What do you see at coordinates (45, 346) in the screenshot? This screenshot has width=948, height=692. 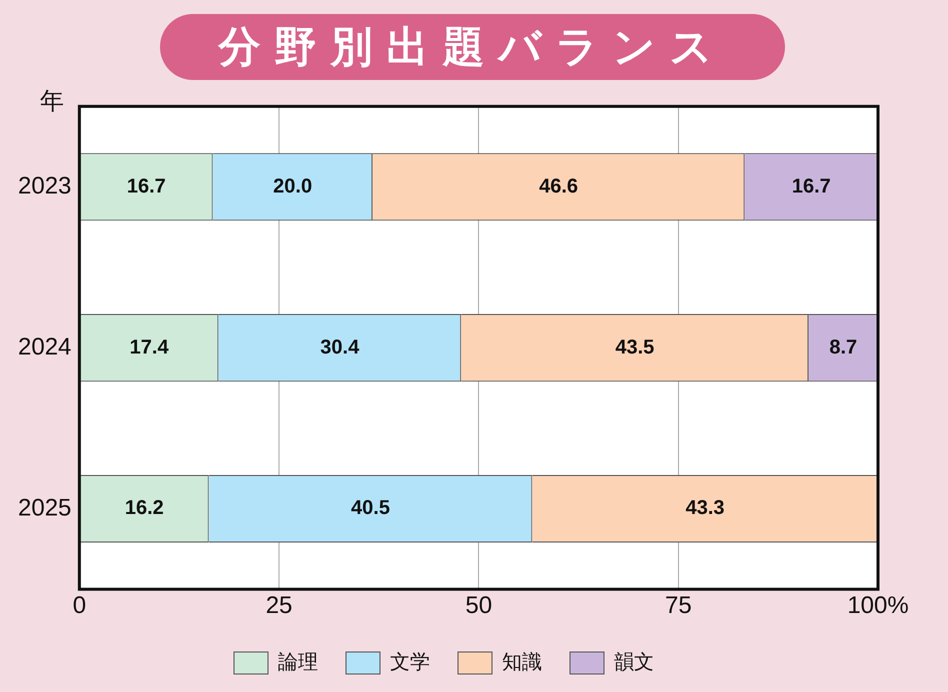 I see `y-tick-label: 2024` at bounding box center [45, 346].